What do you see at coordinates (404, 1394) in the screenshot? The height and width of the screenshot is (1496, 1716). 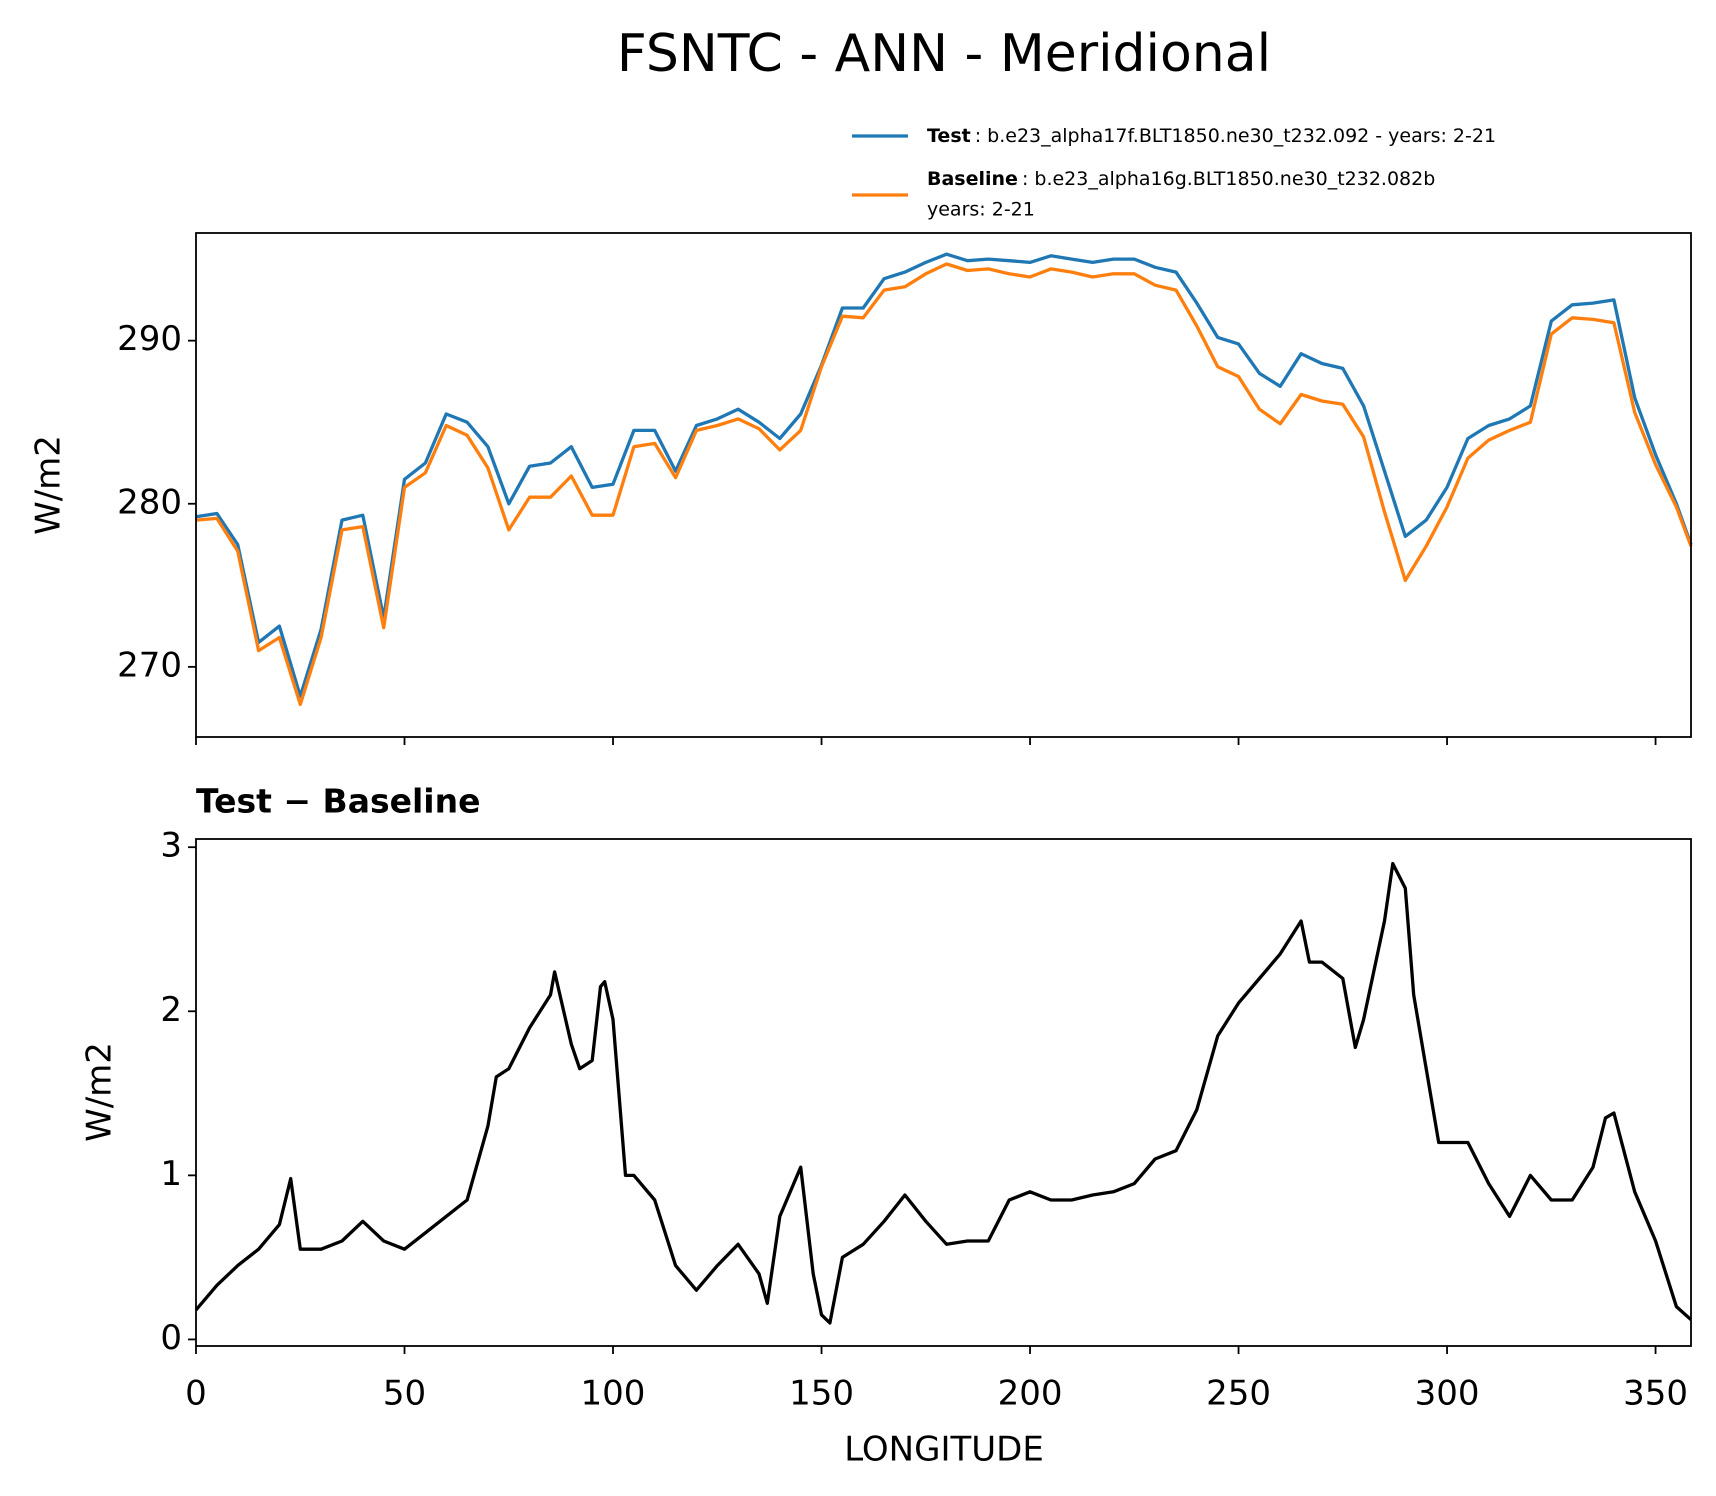 I see `x-tick-label: 50` at bounding box center [404, 1394].